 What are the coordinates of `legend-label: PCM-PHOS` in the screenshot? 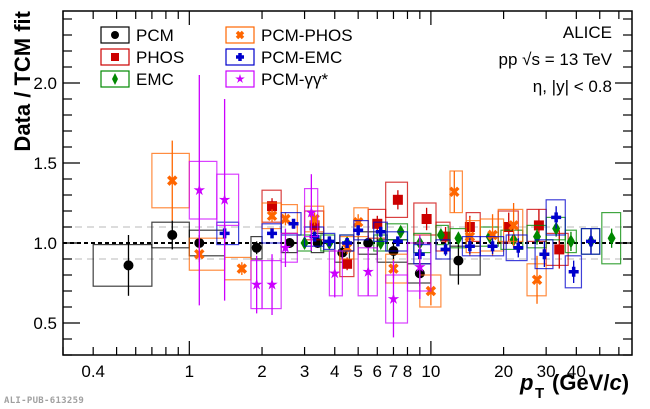 It's located at (307, 35).